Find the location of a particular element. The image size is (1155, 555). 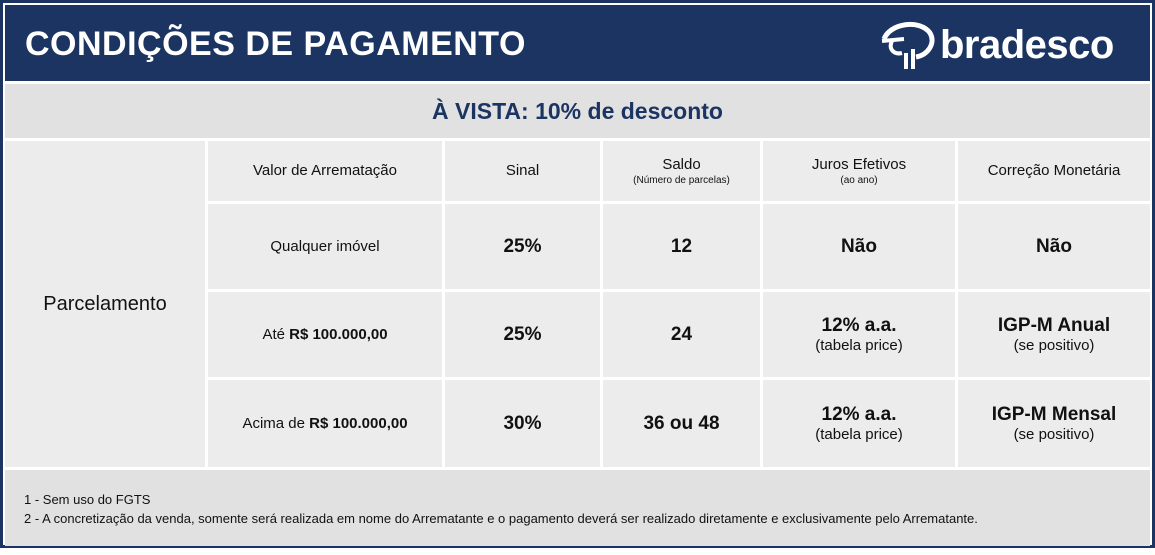

juros-value: Não is located at coordinates (859, 246).